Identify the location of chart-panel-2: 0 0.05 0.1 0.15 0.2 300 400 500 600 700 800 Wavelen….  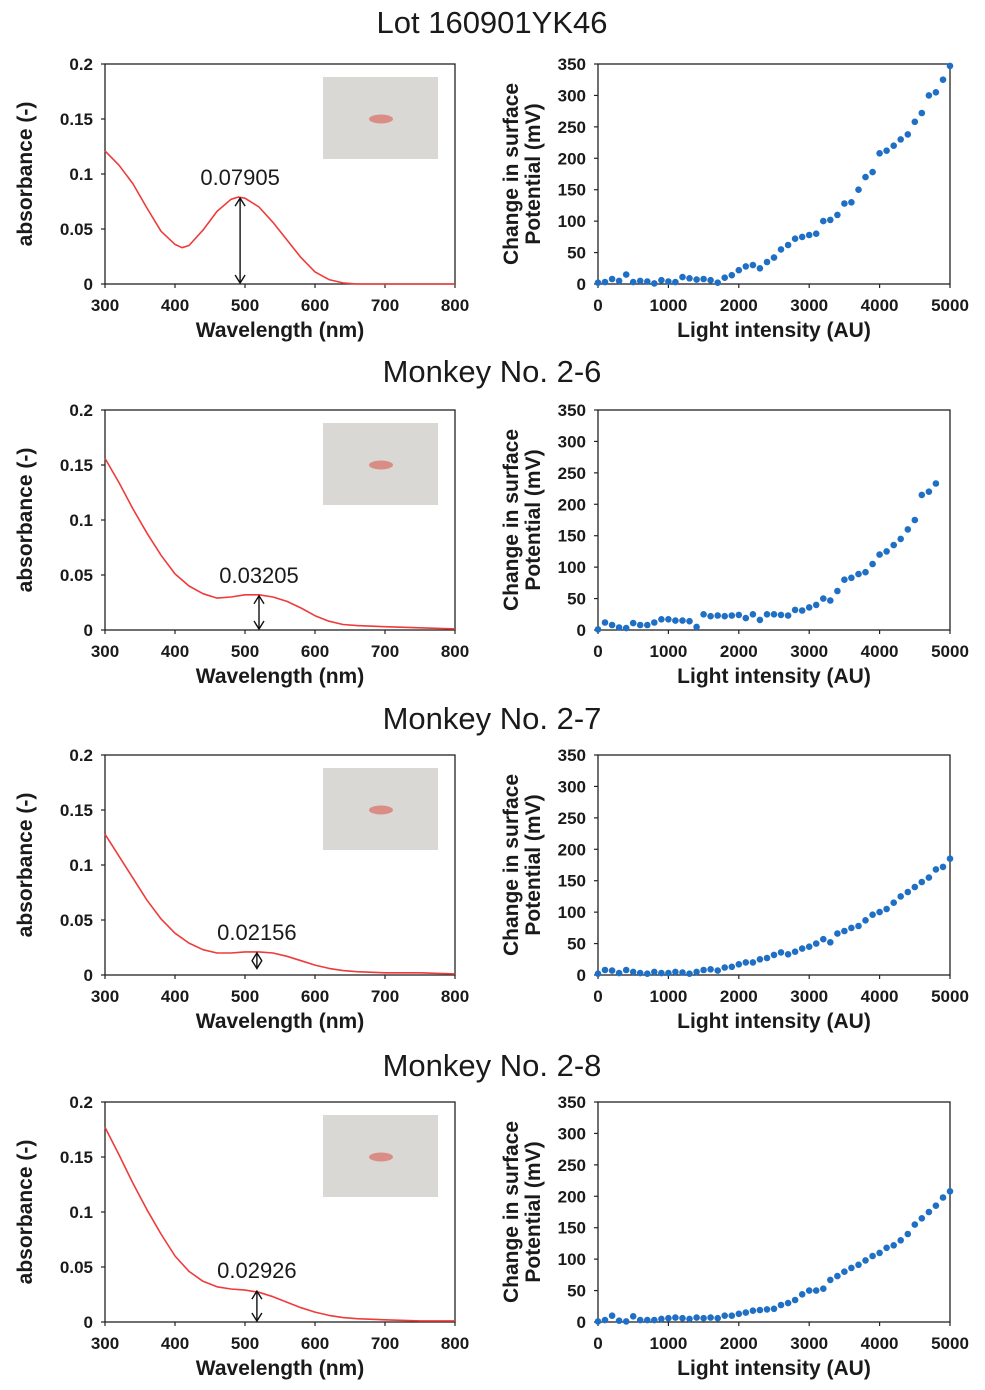
(241, 544).